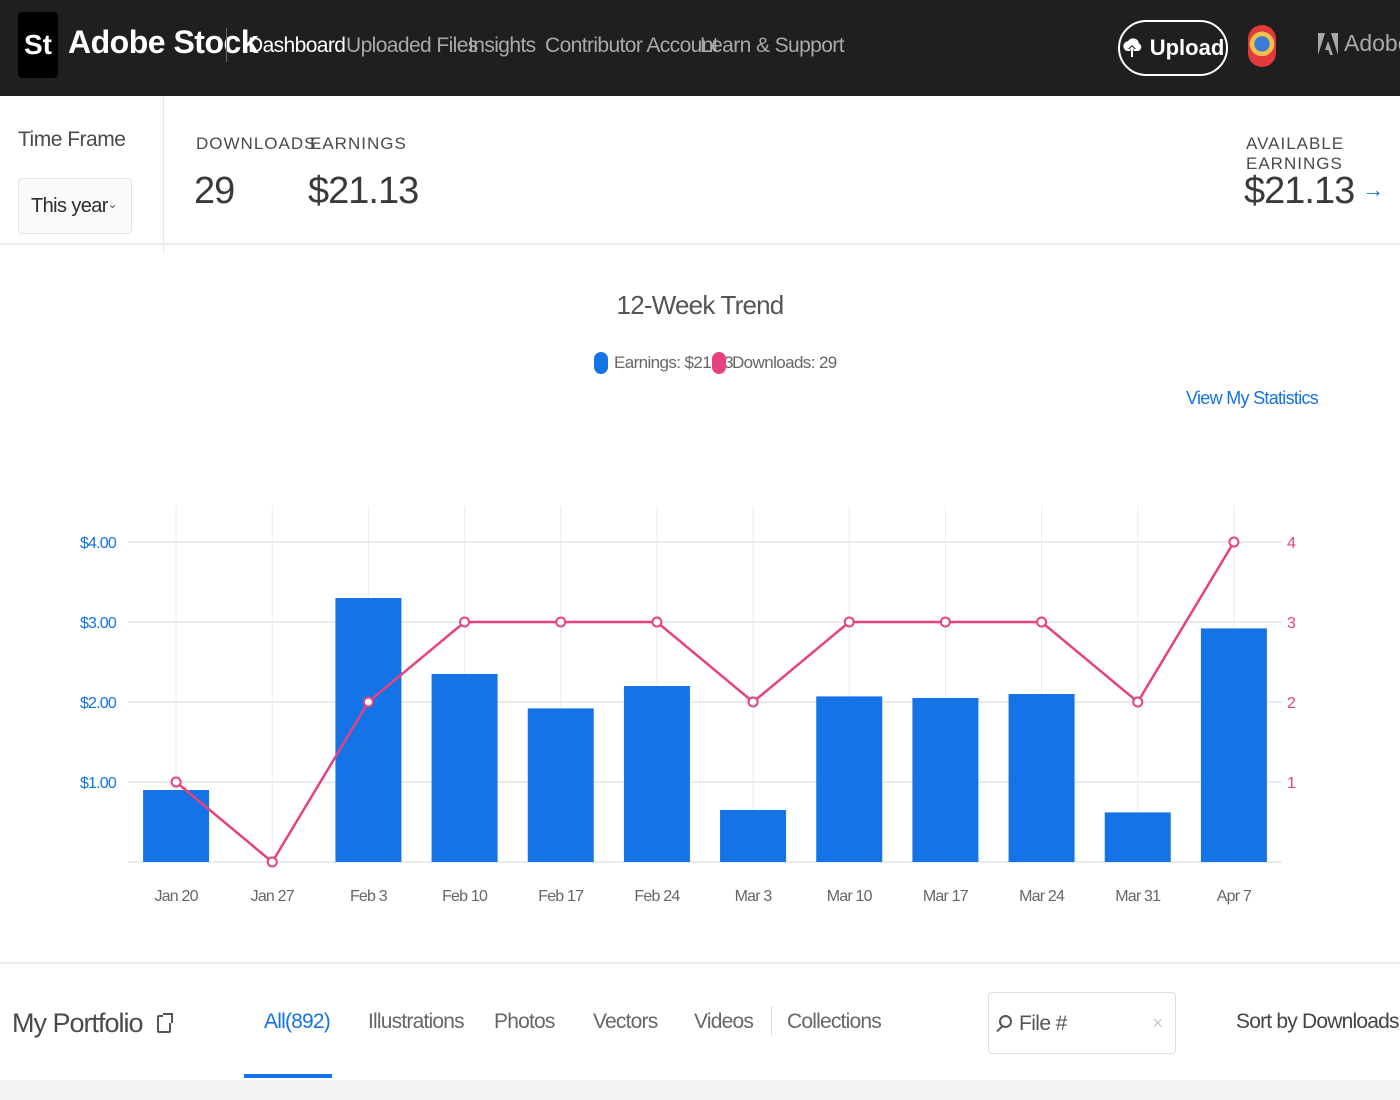 The width and height of the screenshot is (1400, 1100). Describe the element at coordinates (700, 963) in the screenshot. I see `chart-bottom-divider` at that location.